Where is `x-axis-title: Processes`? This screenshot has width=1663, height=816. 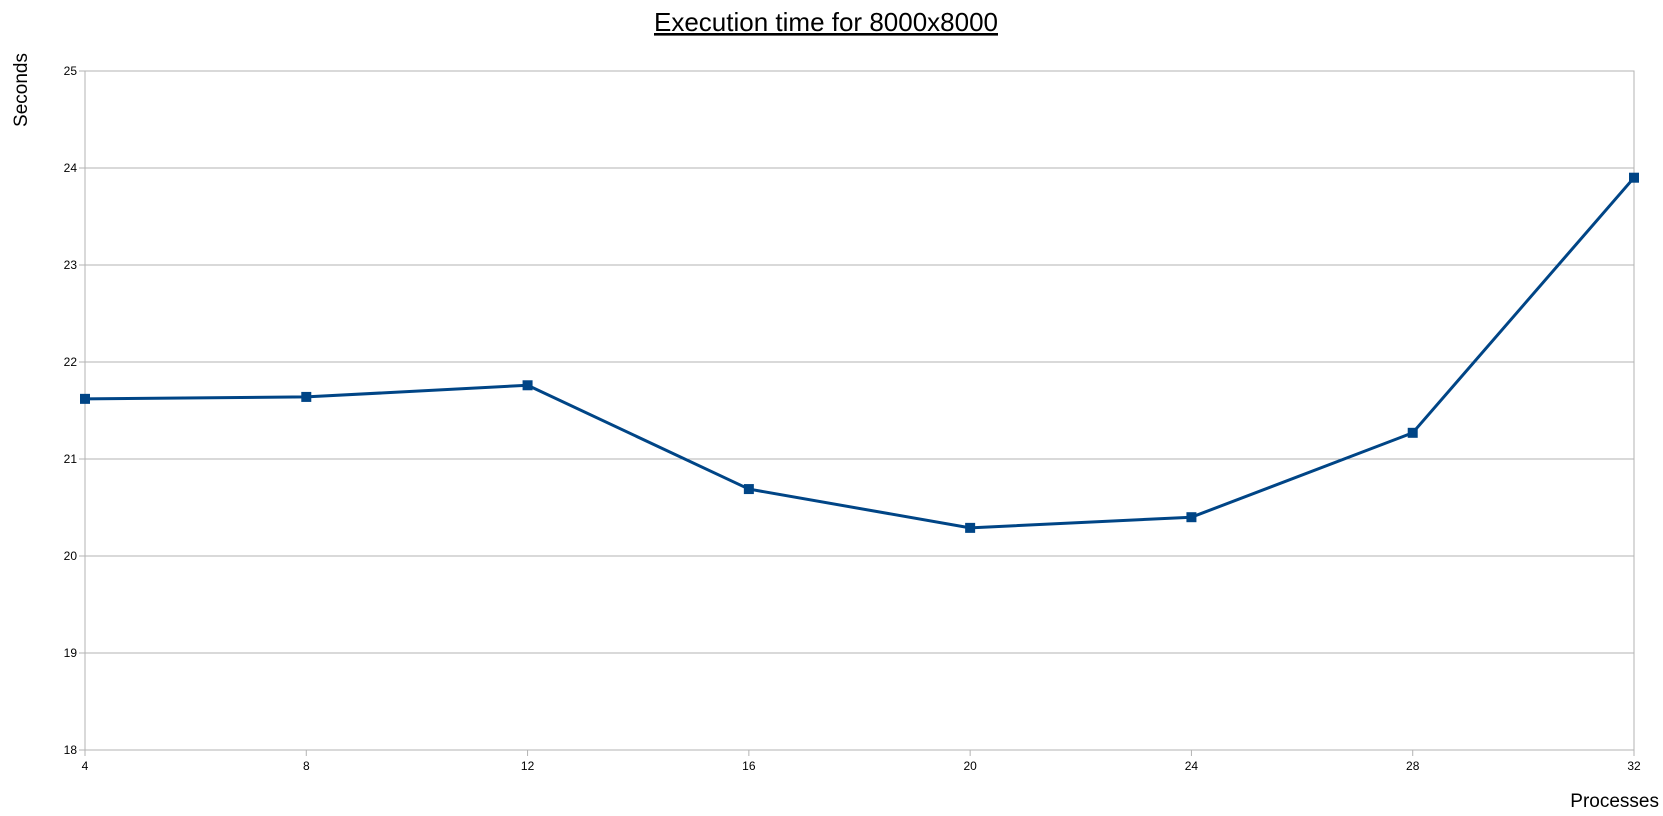 x-axis-title: Processes is located at coordinates (1614, 801).